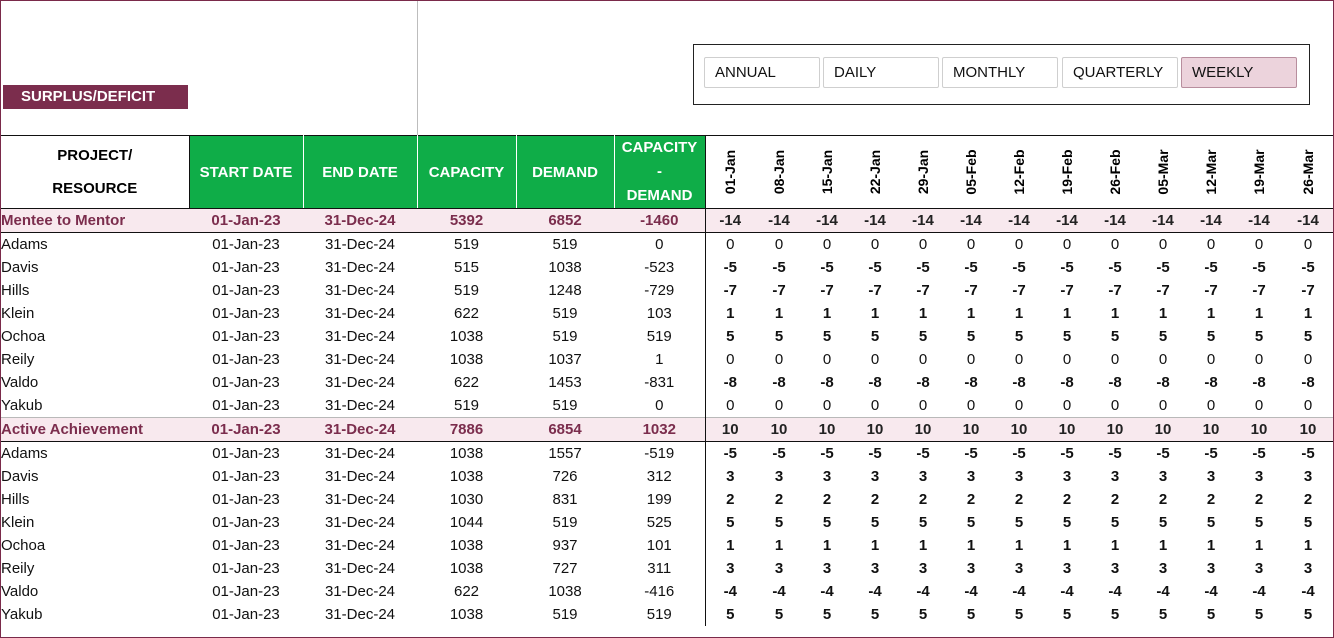 This screenshot has width=1334, height=638. Describe the element at coordinates (565, 499) in the screenshot. I see `demand-cell: 831` at that location.